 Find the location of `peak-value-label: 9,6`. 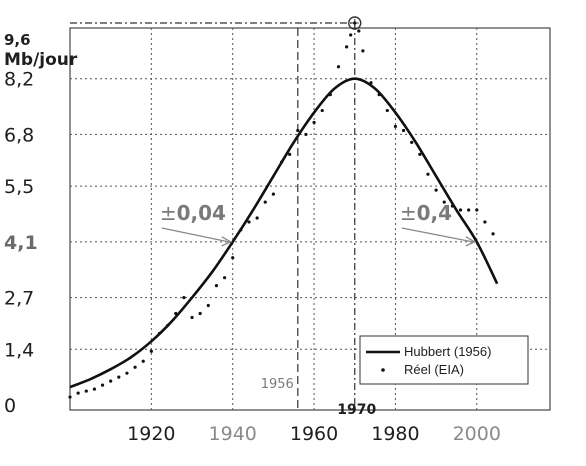

peak-value-label: 9,6 is located at coordinates (17, 40).